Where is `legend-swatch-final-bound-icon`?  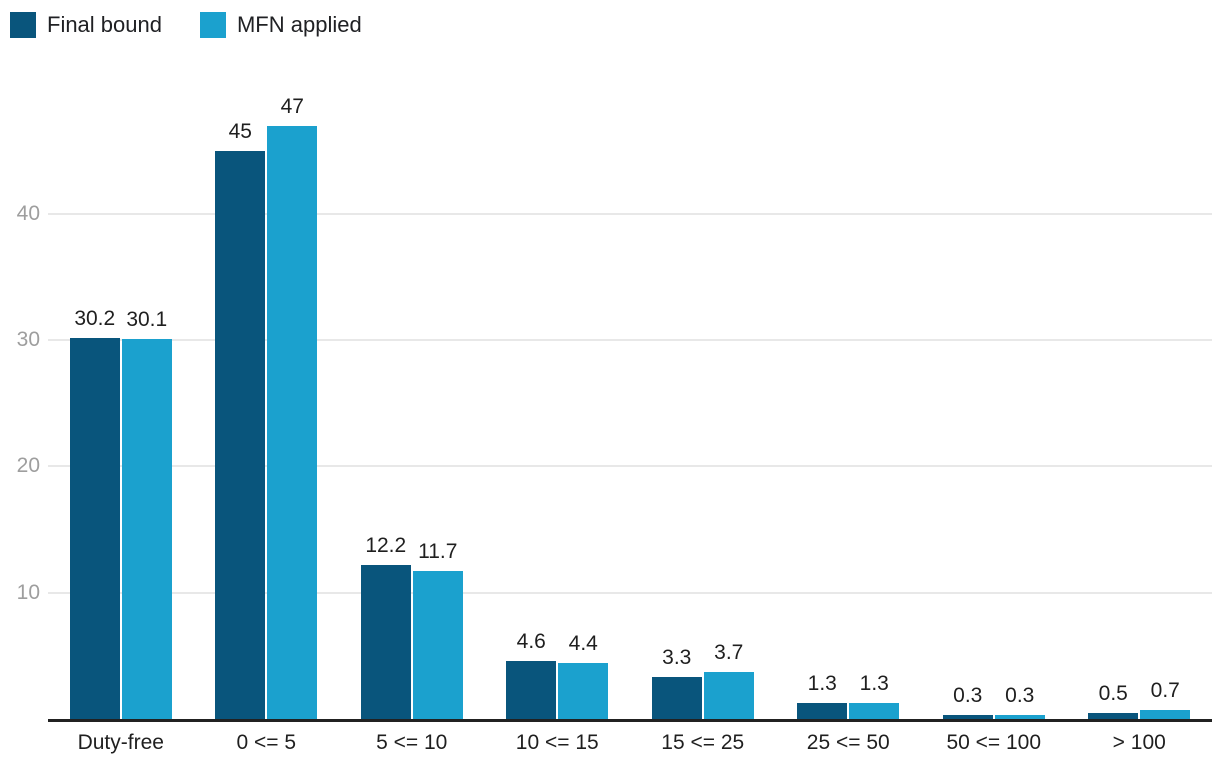 legend-swatch-final-bound-icon is located at coordinates (23, 25).